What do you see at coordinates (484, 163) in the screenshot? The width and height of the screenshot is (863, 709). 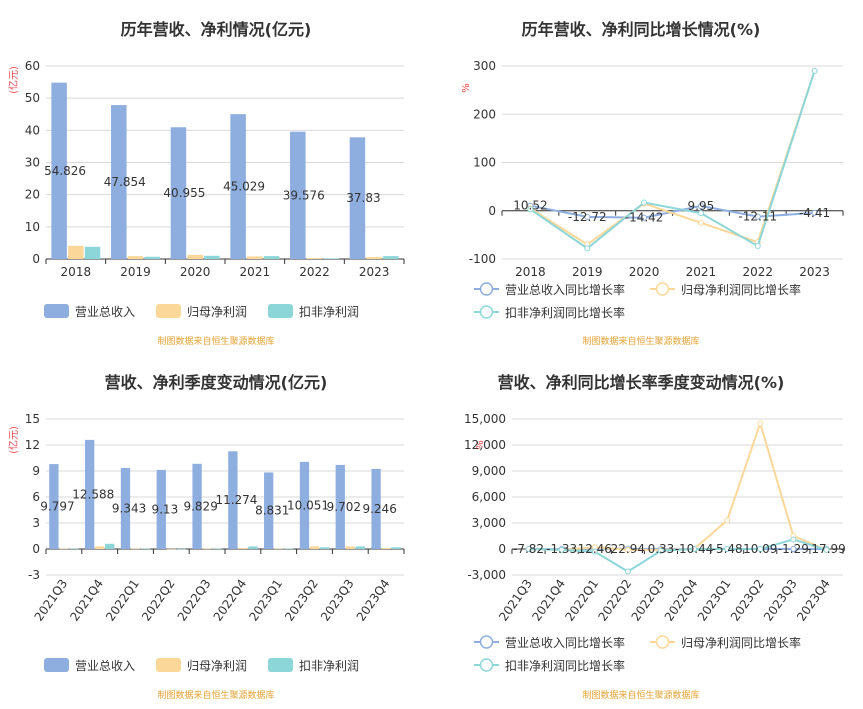 I see `y-tick-label: 100` at bounding box center [484, 163].